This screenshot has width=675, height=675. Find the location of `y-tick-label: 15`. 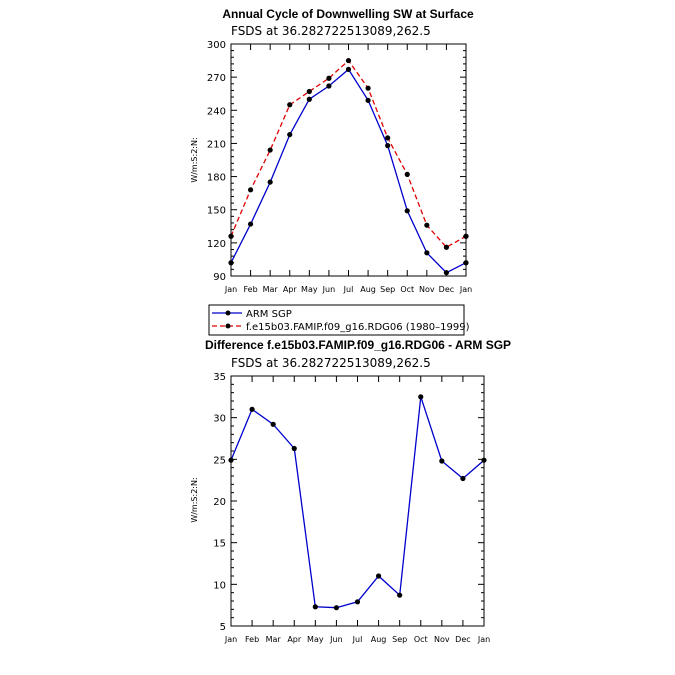

y-tick-label: 15 is located at coordinates (219, 544).